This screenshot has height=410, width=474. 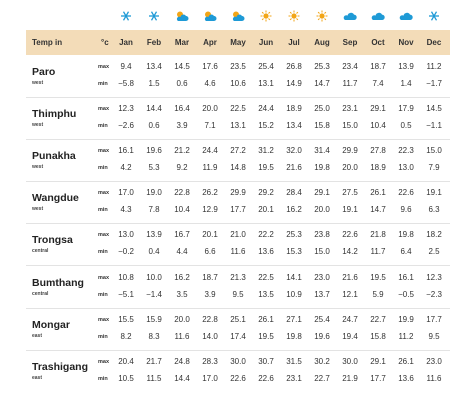 I want to click on max-value: 14.4, so click(x=154, y=109).